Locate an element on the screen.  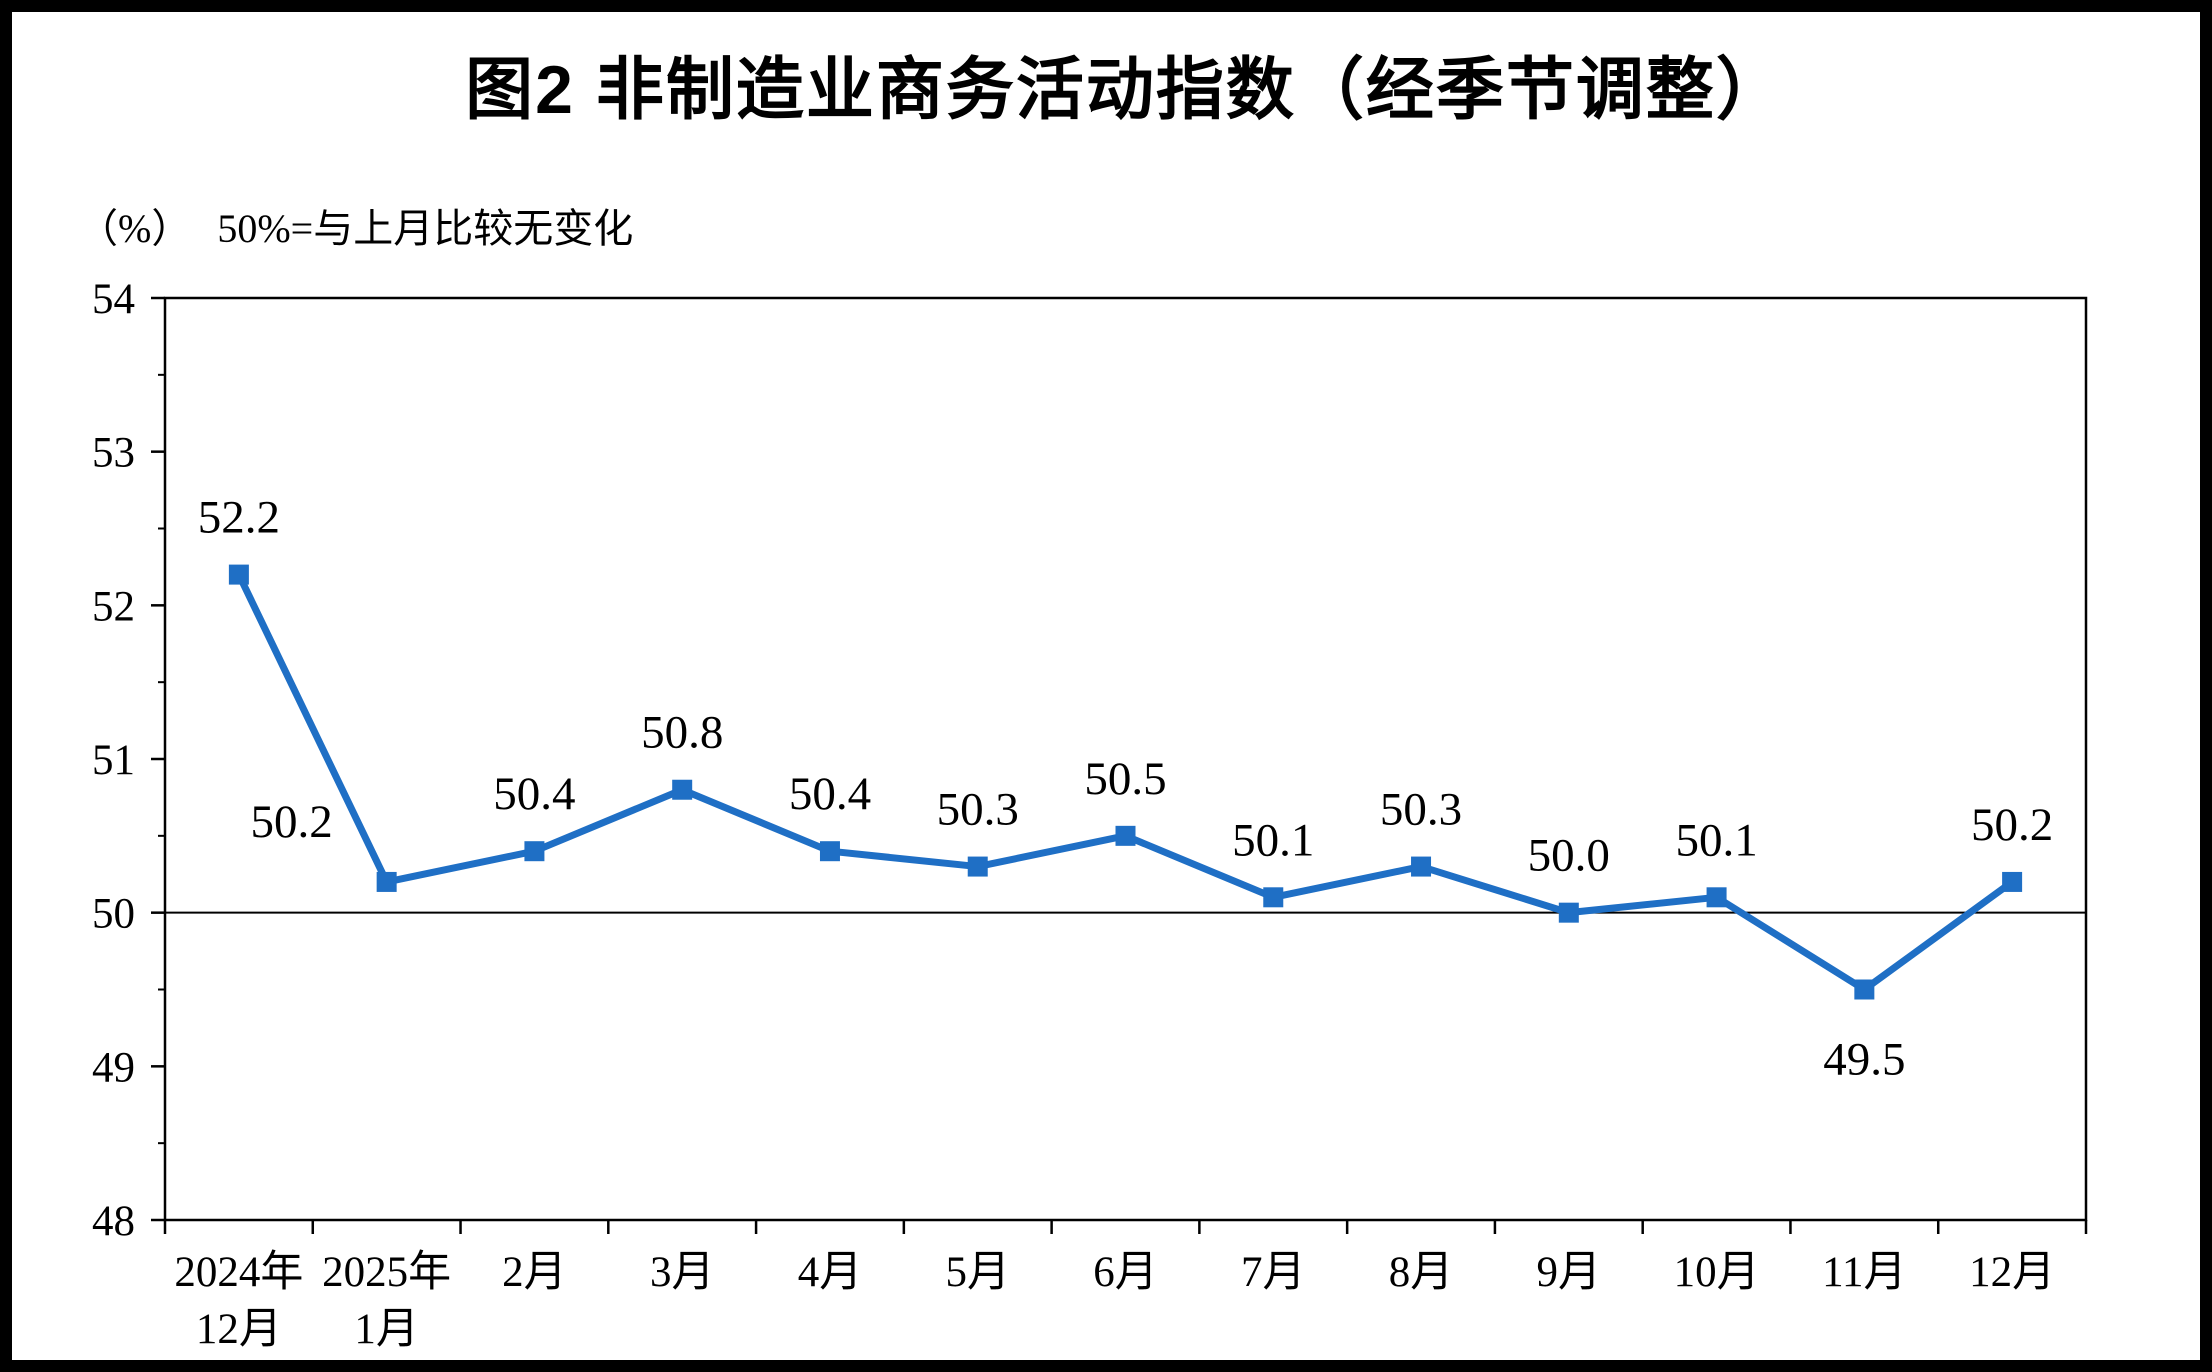
x-axis-category-label: 10月 is located at coordinates (1717, 1272).